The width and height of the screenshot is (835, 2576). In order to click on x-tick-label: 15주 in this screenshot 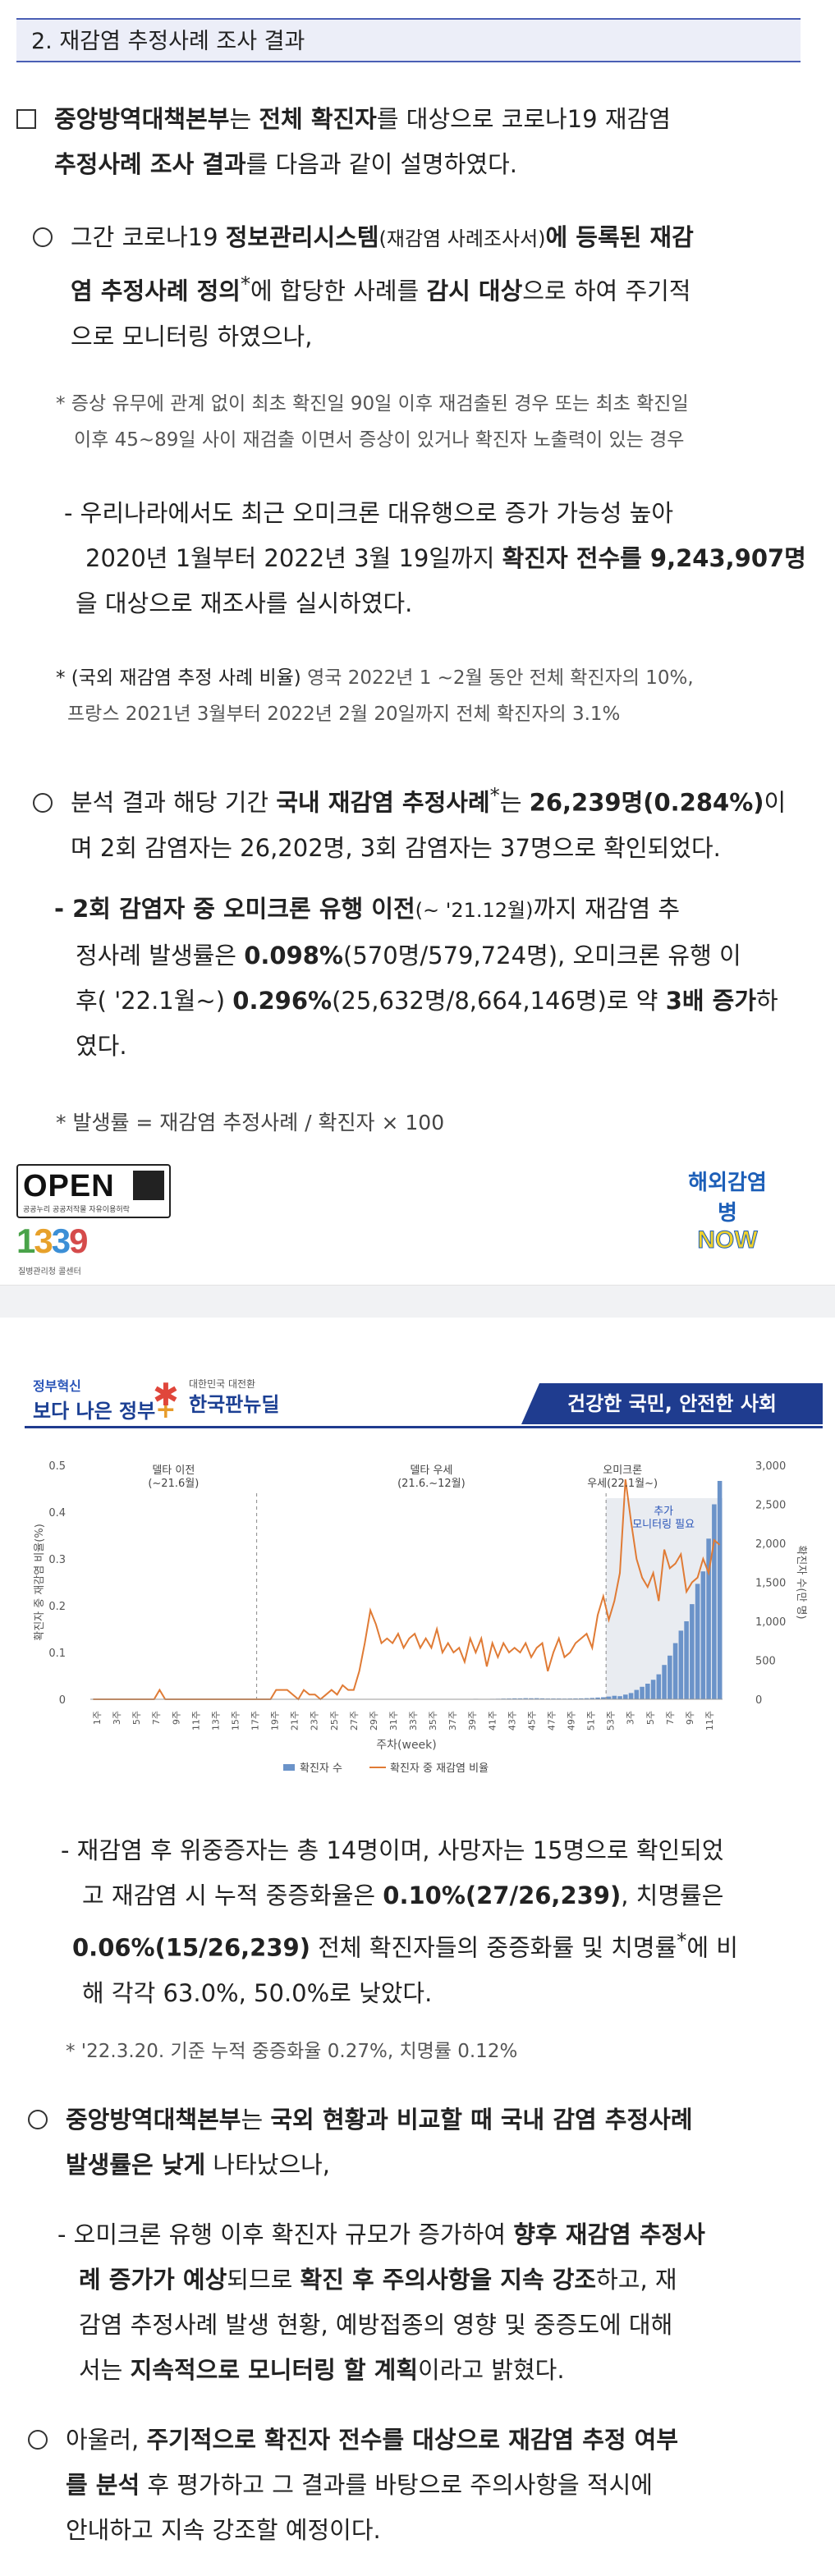, I will do `click(236, 1721)`.